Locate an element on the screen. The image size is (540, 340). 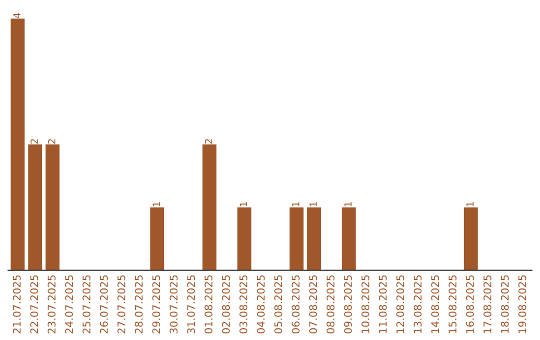
x-tick-label: 06.08.2025 is located at coordinates (296, 304).